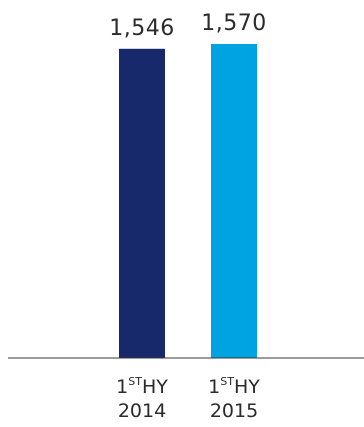 The width and height of the screenshot is (364, 427). I want to click on category-label-1: 1STHY, so click(234, 386).